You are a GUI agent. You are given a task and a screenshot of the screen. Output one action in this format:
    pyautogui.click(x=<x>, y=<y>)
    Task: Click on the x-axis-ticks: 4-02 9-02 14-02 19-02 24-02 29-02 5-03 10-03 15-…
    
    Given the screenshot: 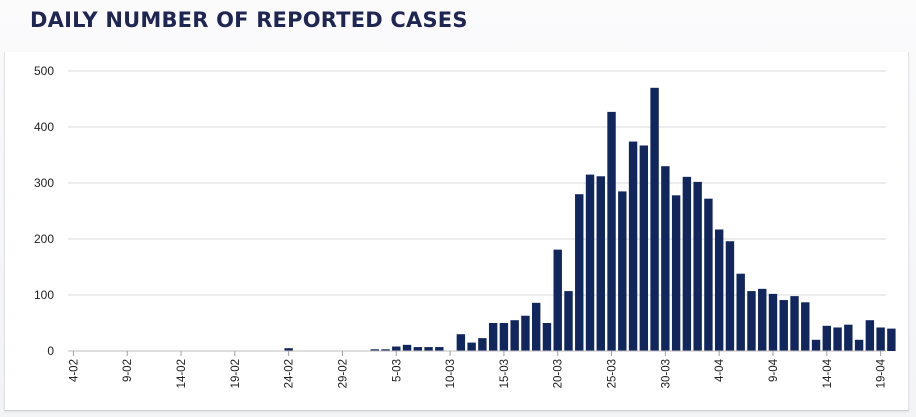 What is the action you would take?
    pyautogui.click(x=478, y=369)
    